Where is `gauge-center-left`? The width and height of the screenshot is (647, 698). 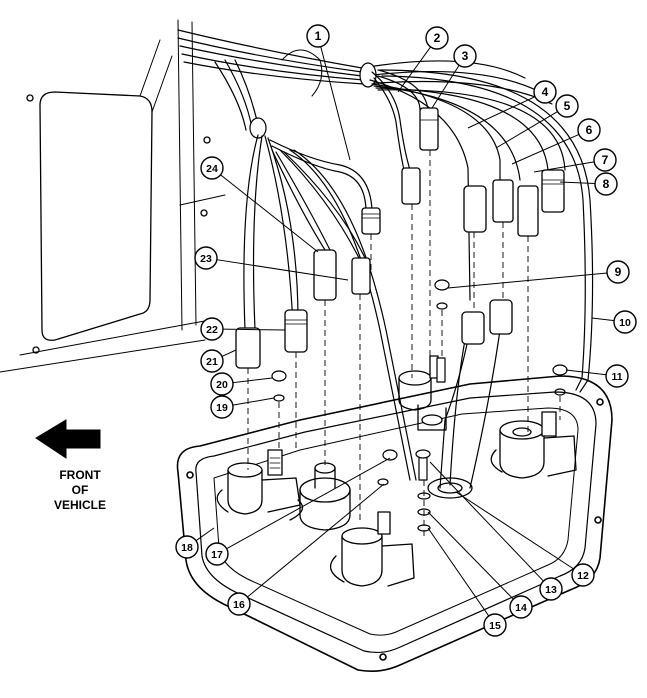 gauge-center-left is located at coordinates (325, 496).